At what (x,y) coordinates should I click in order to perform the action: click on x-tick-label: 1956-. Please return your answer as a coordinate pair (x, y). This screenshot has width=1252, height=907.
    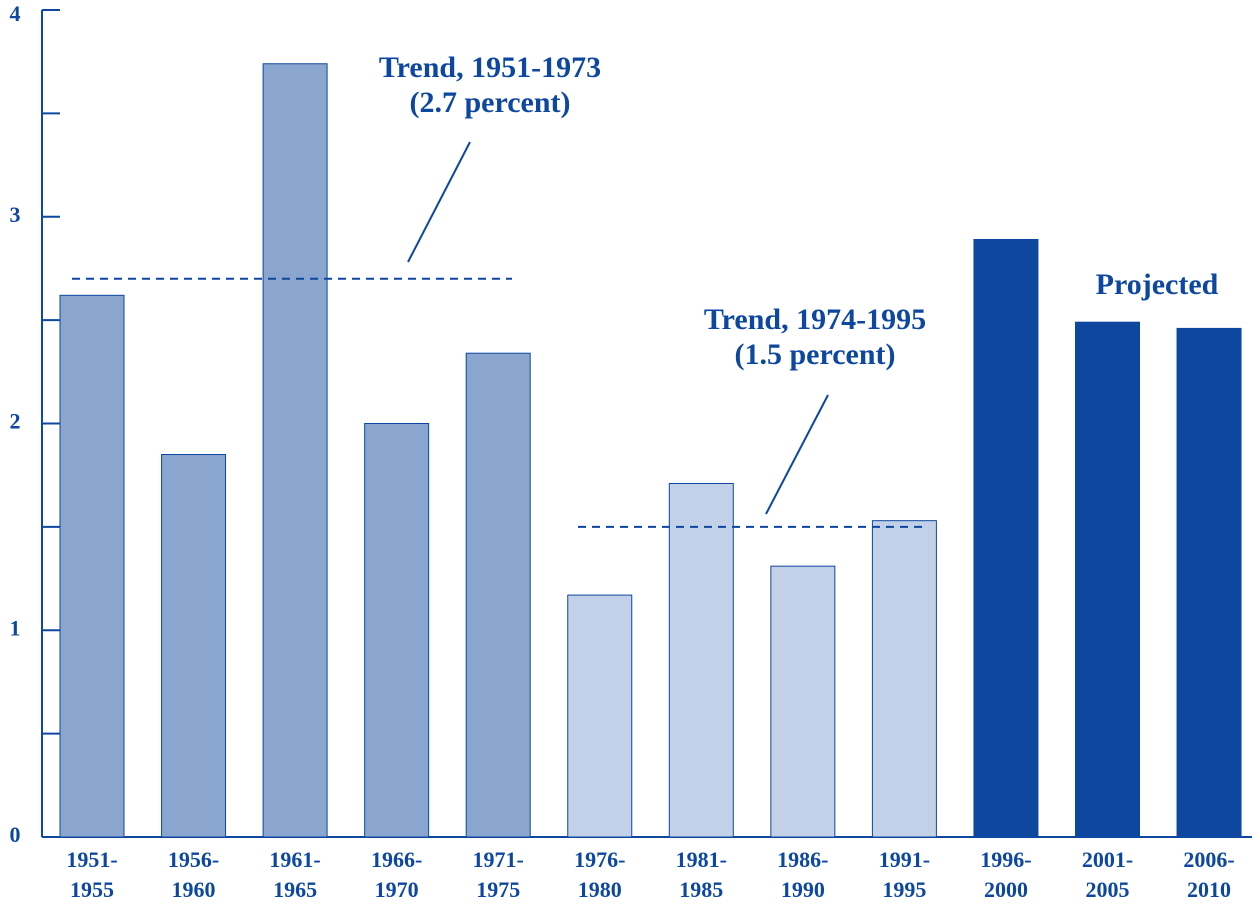
    Looking at the image, I should click on (193, 859).